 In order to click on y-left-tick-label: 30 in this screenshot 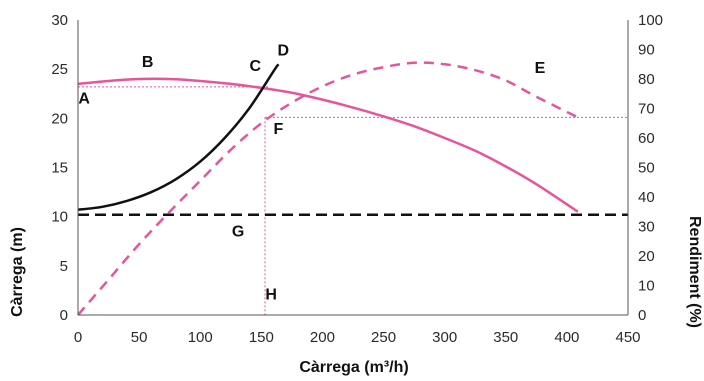, I will do `click(59, 20)`.